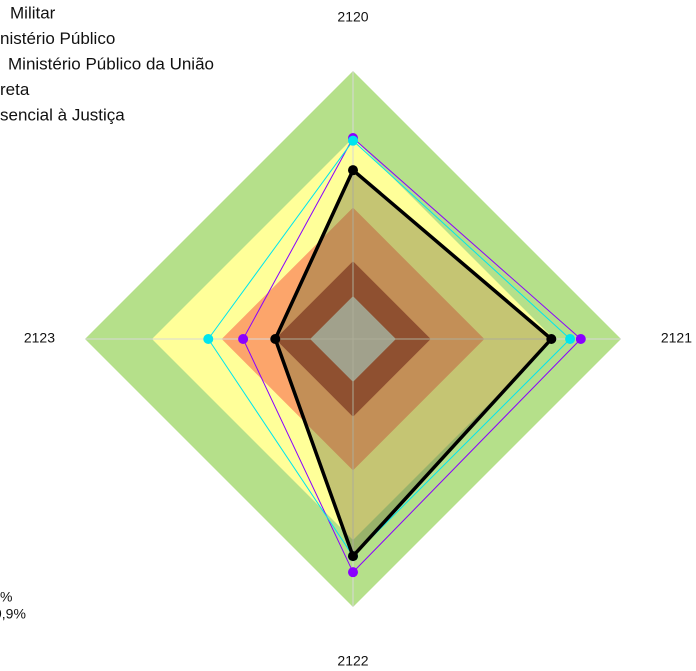  What do you see at coordinates (33, 12) in the screenshot?
I see `legend-label: Militar` at bounding box center [33, 12].